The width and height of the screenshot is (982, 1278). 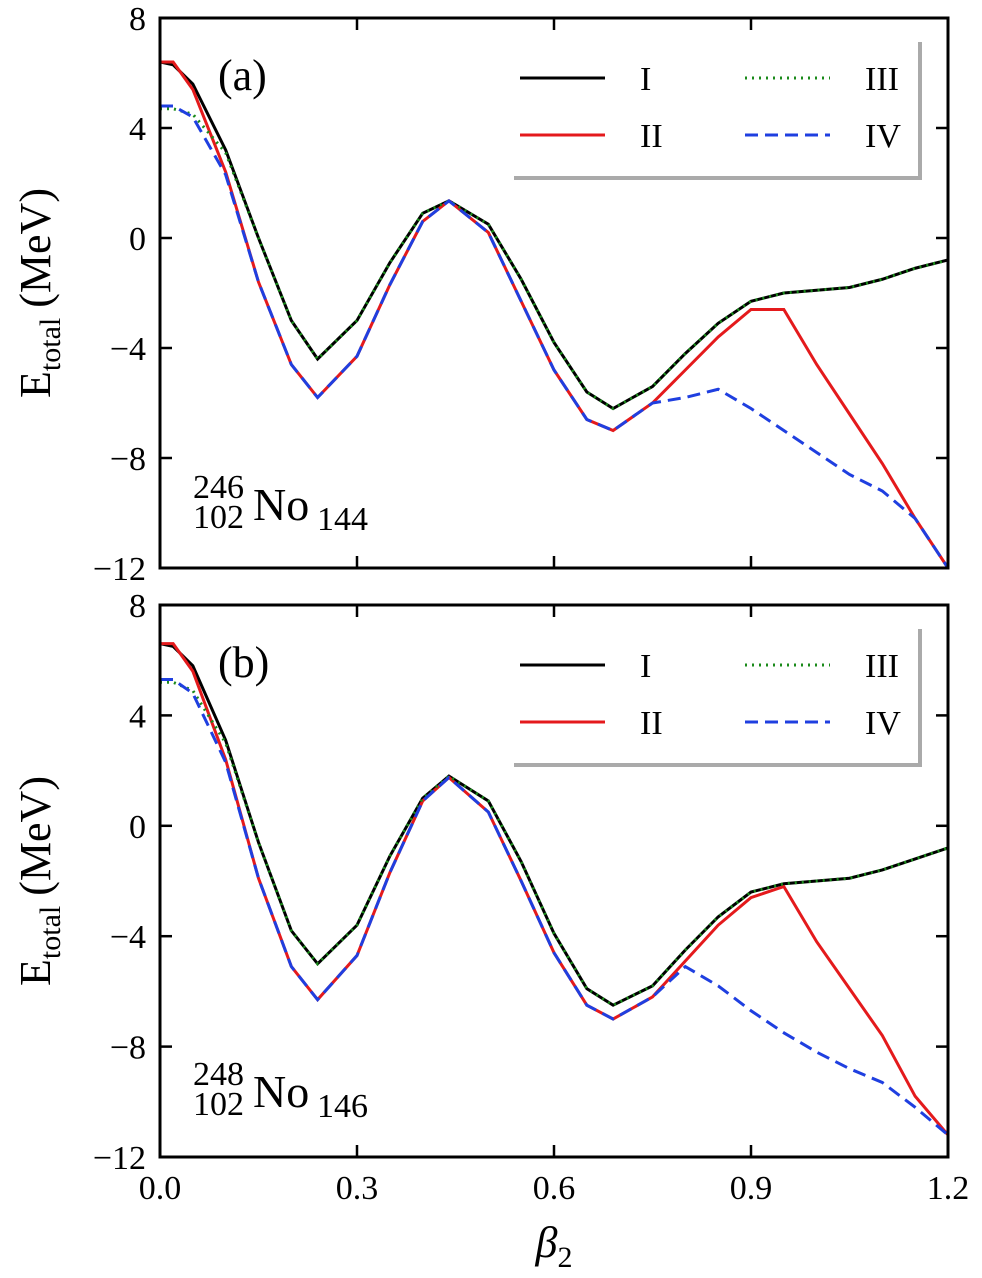 I want to click on x-tick-label: 1.2, so click(x=948, y=1188).